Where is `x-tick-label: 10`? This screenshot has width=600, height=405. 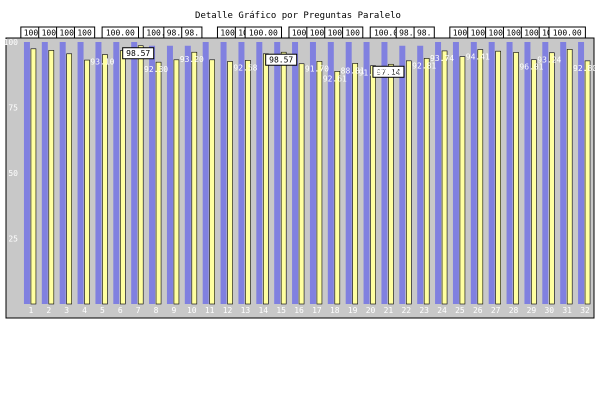 x-tick-label: 10 is located at coordinates (192, 310).